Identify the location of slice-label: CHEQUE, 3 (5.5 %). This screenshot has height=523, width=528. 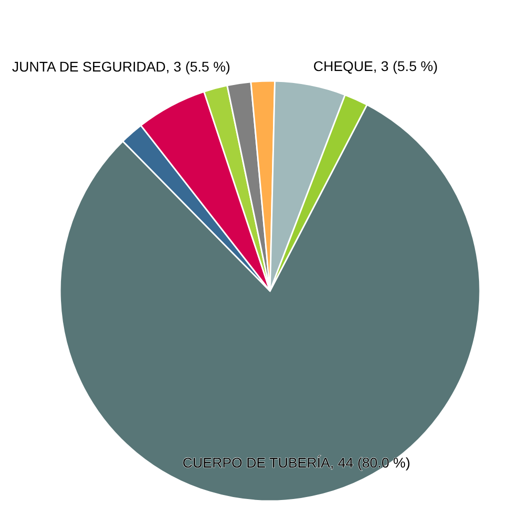
(375, 66).